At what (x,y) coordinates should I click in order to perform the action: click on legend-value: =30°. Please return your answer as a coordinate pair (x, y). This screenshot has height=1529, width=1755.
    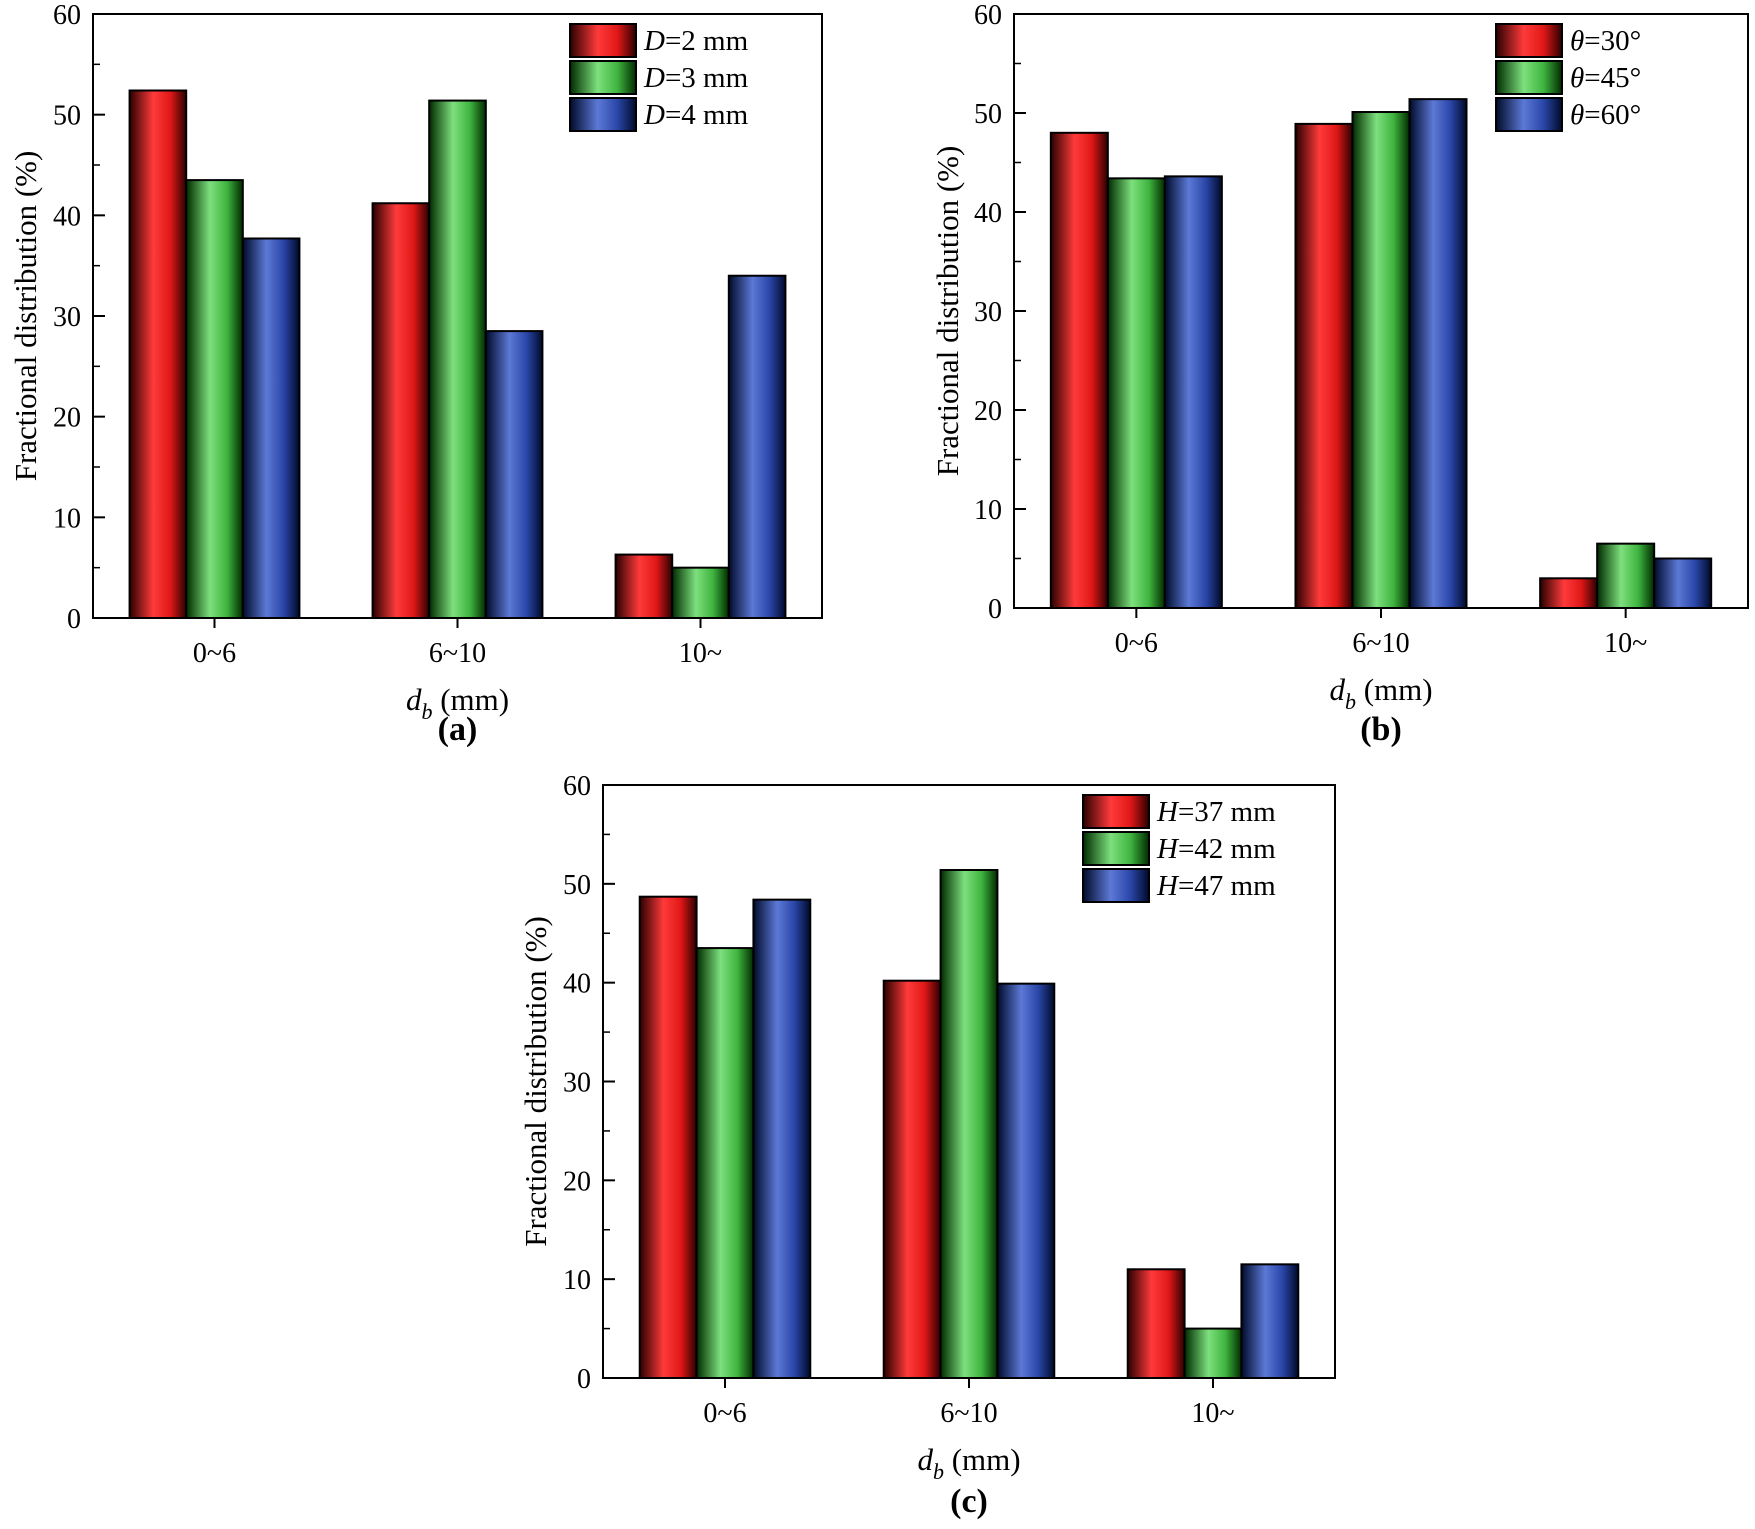
    Looking at the image, I should click on (1612, 41).